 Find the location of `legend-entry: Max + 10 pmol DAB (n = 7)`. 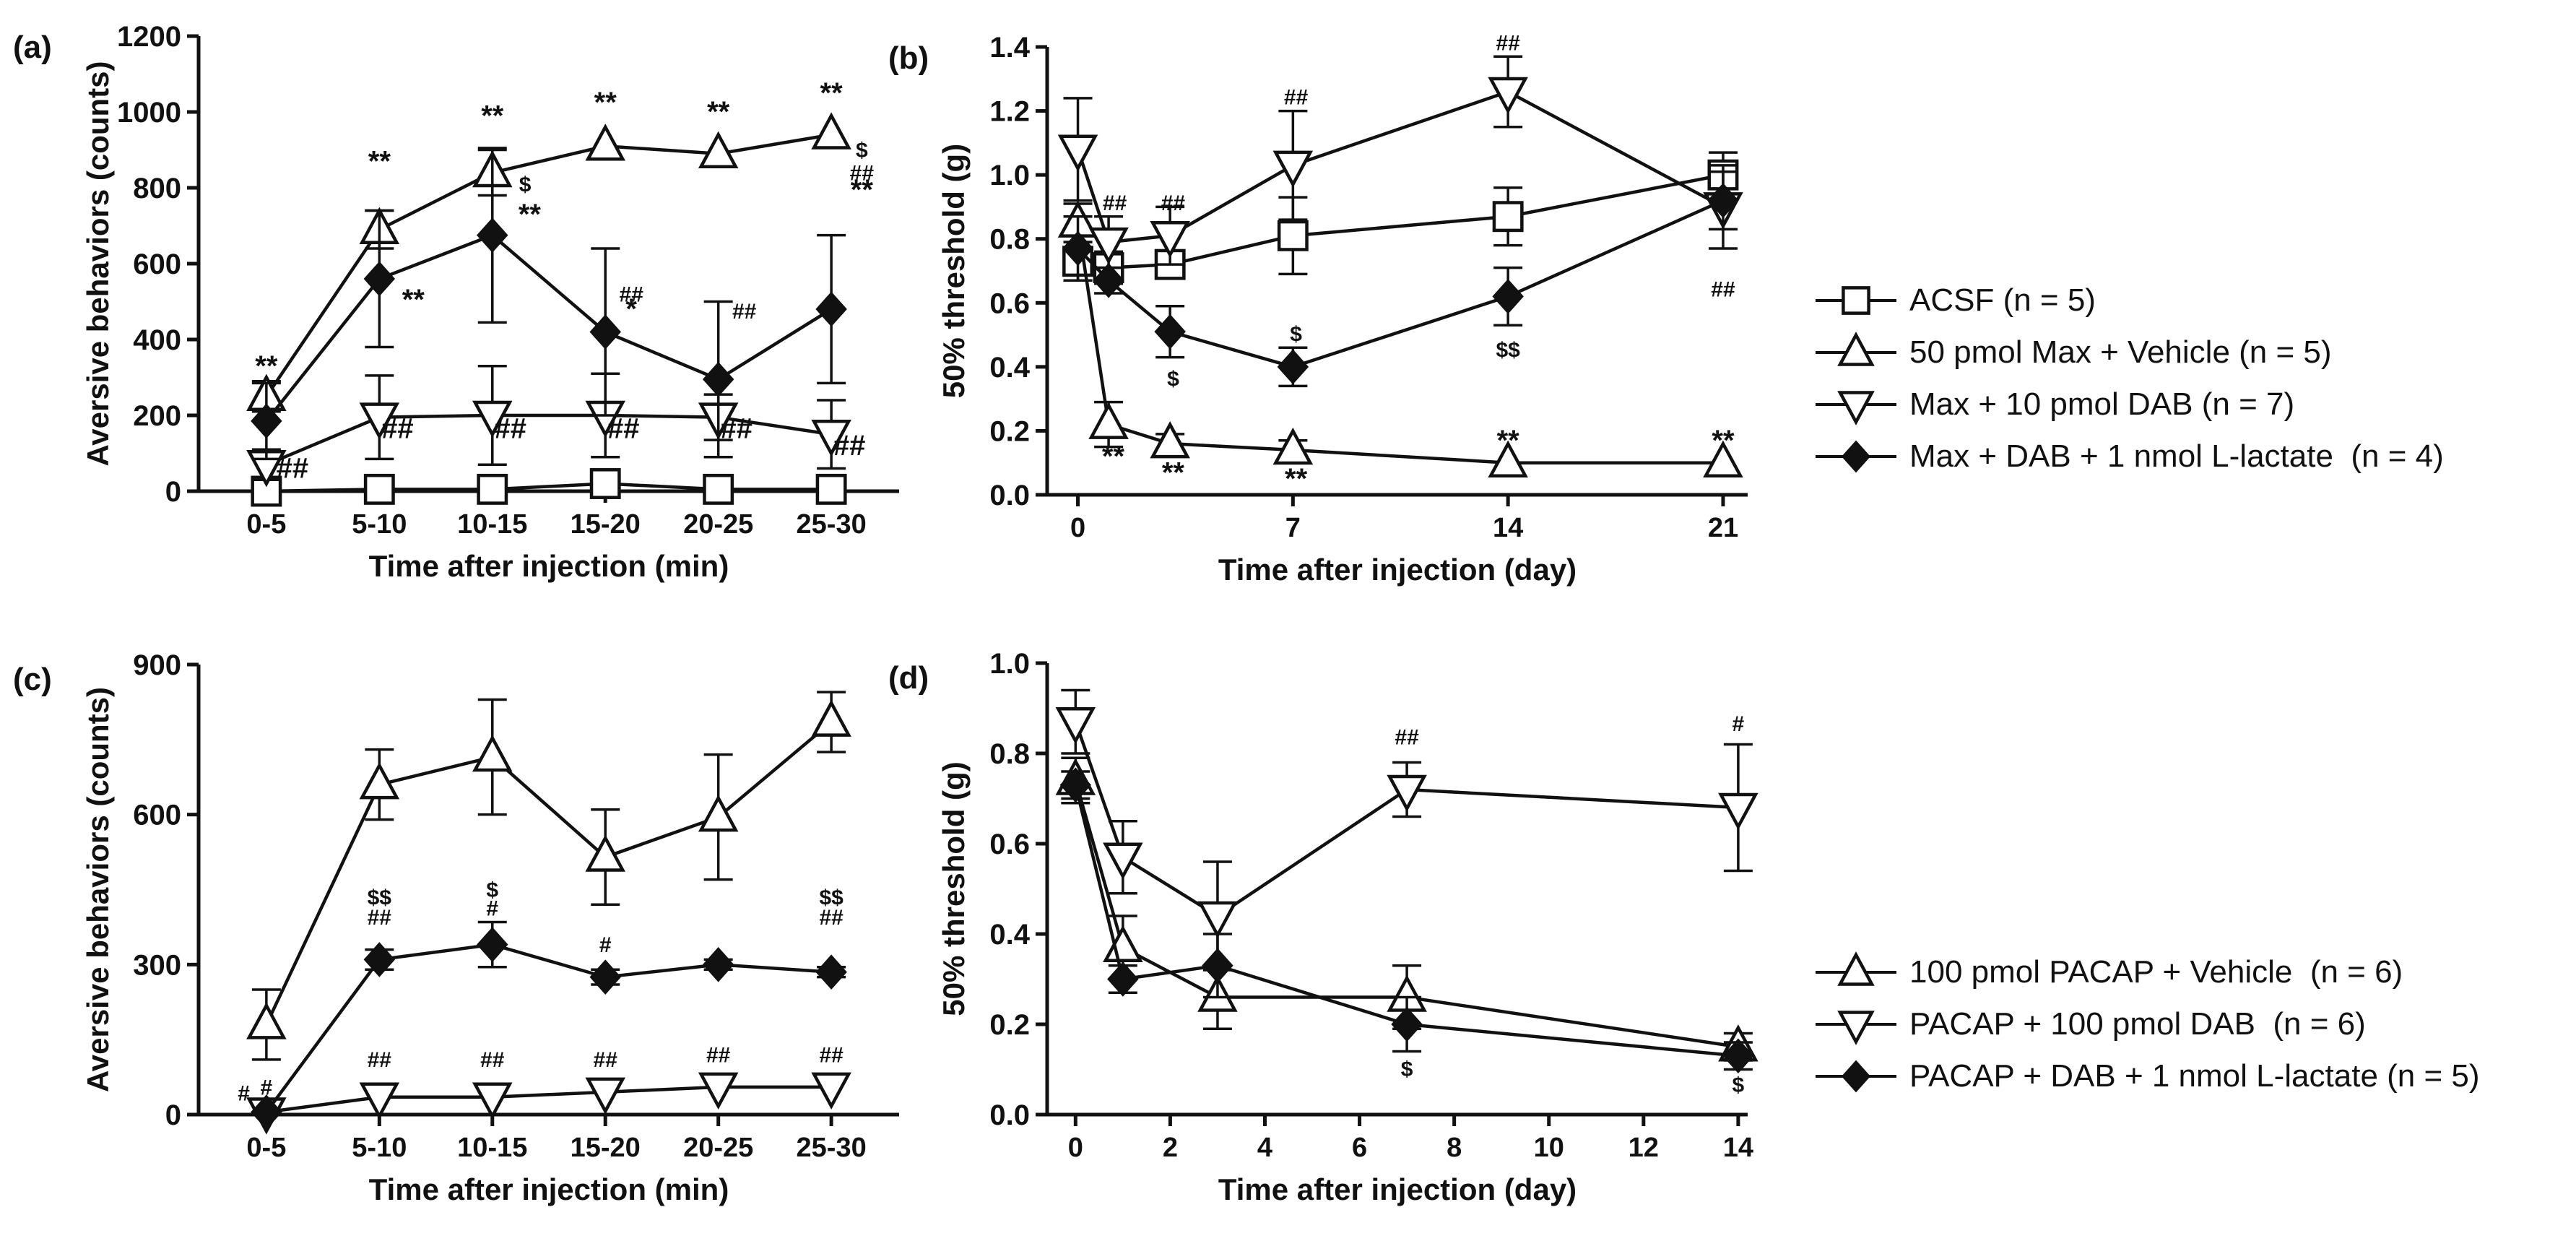

legend-entry: Max + 10 pmol DAB (n = 7) is located at coordinates (2128, 405).